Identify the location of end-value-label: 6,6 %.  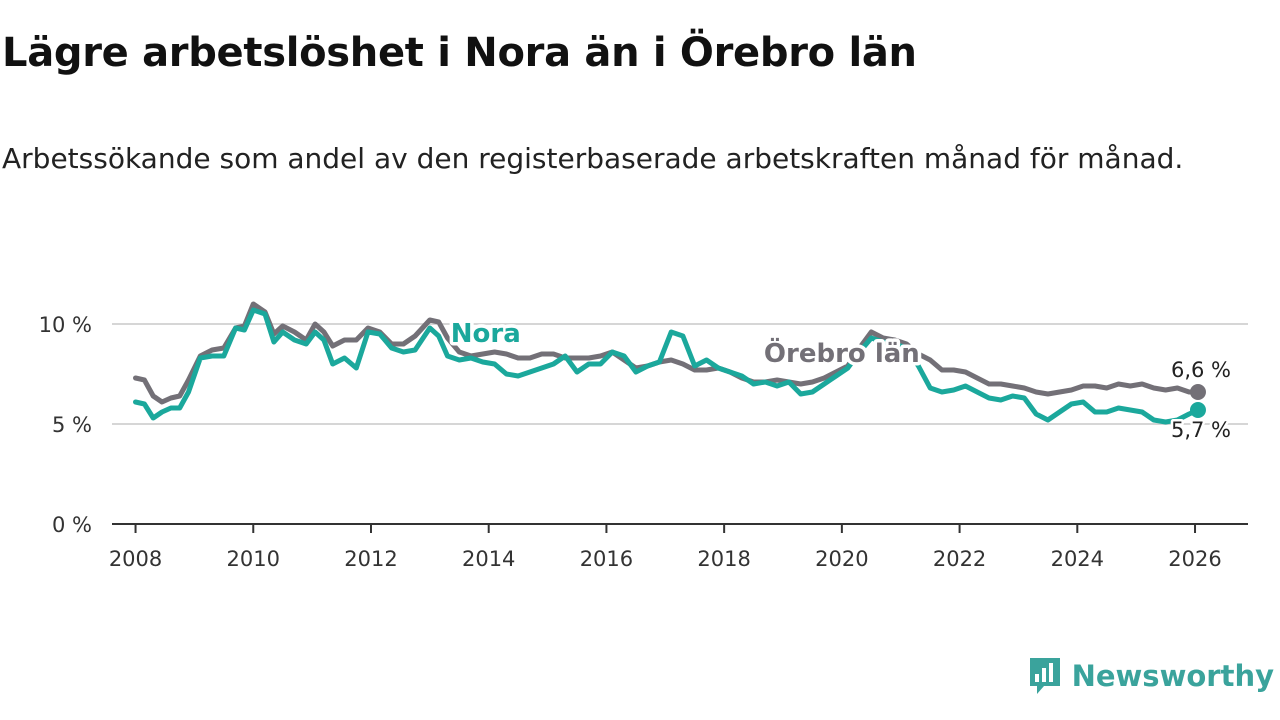
(1201, 370).